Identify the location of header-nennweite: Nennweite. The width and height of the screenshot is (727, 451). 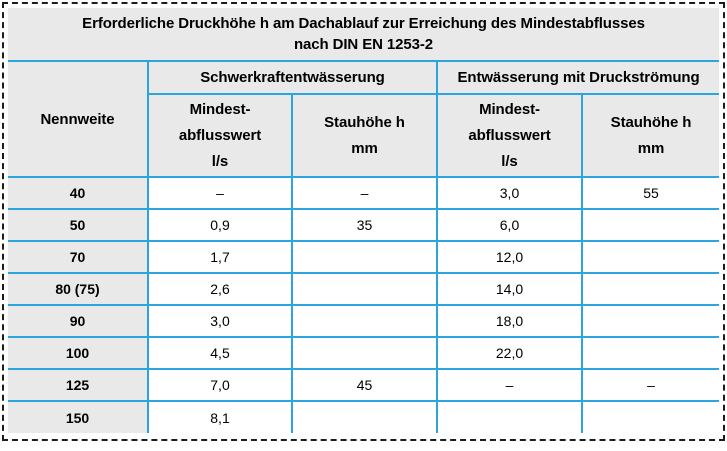
(78, 119).